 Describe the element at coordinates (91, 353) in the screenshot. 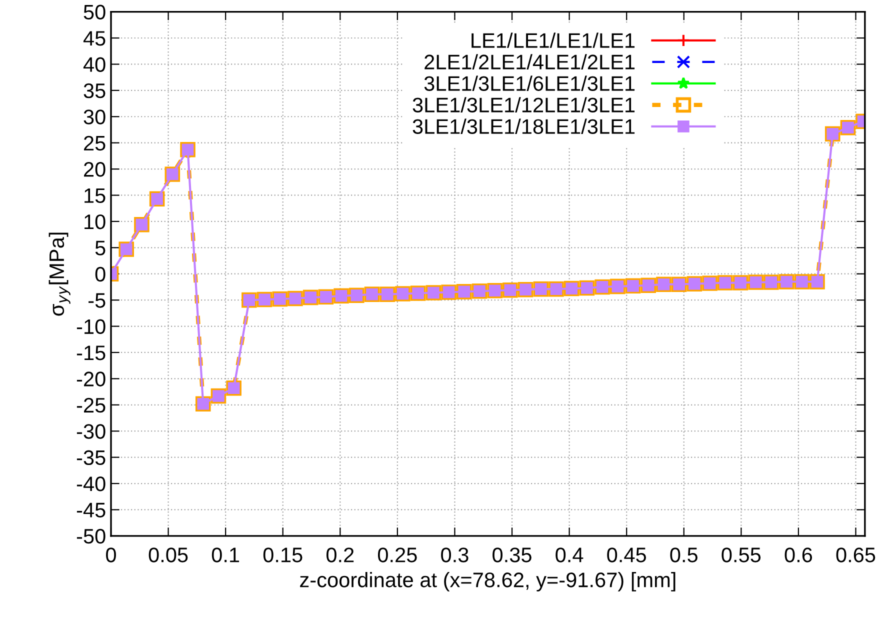

I see `y-tick-label: -15` at that location.